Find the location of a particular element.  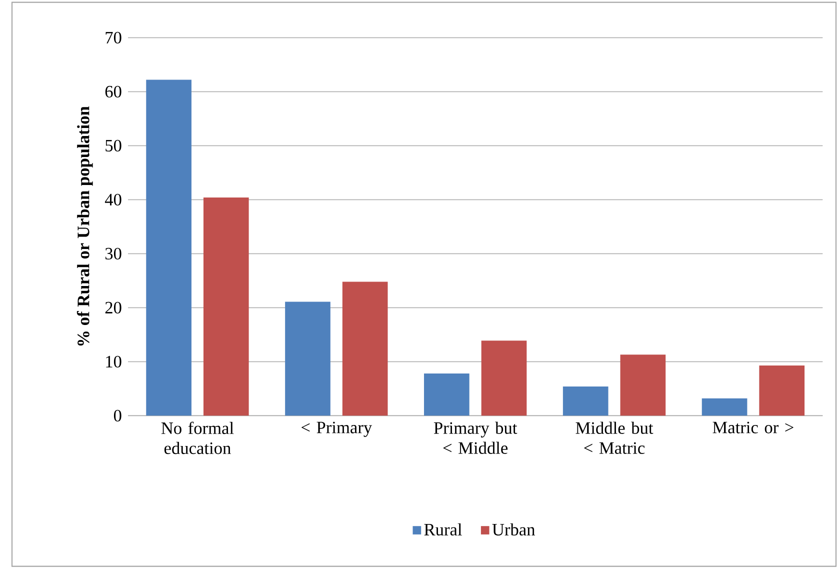

y-axis-title: % of Rural or Urban population is located at coordinates (84, 226).